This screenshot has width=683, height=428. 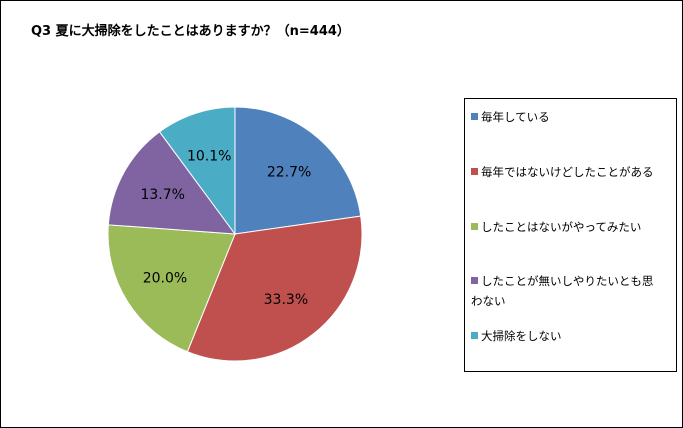 I want to click on data-label: 22.7%, so click(x=289, y=173).